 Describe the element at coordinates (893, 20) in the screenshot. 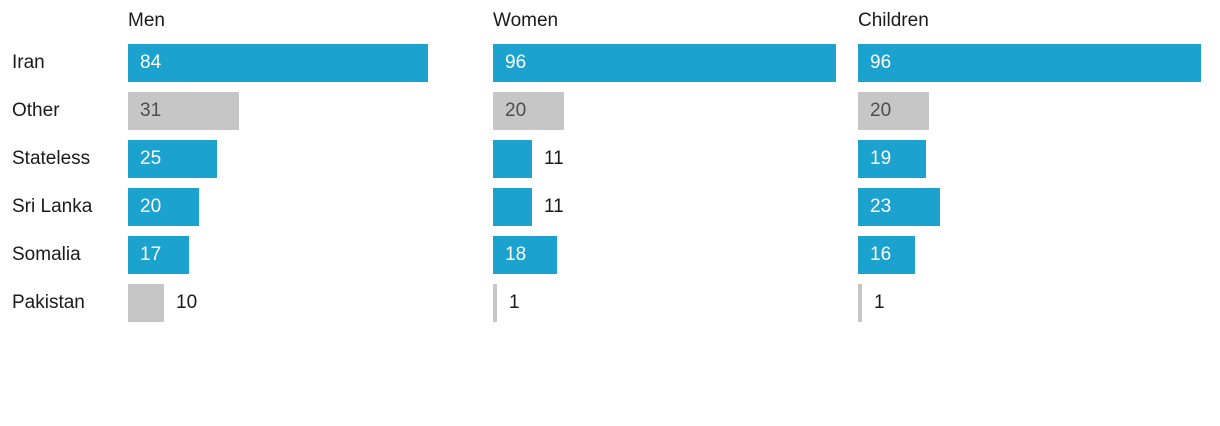

I see `column-header-children: Children` at that location.